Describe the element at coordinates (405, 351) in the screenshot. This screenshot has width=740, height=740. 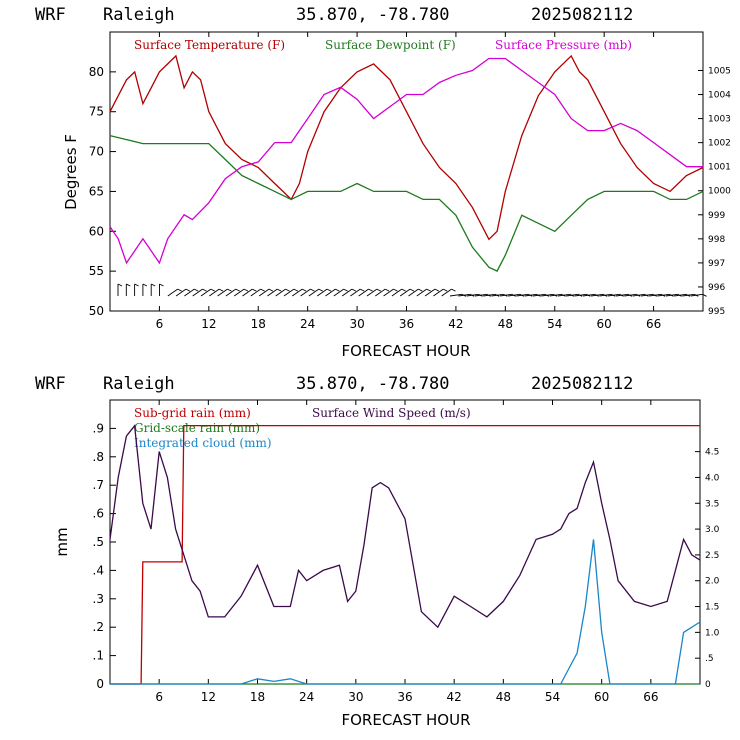
I see `top-x-axis-label: FORECAST HOUR` at that location.